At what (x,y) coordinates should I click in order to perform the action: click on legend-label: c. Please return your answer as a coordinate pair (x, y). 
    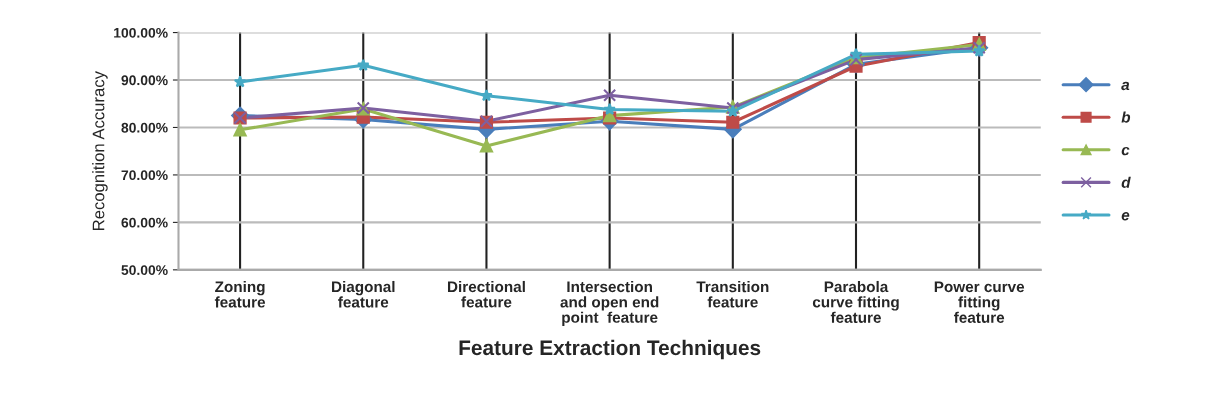
    Looking at the image, I should click on (1125, 151).